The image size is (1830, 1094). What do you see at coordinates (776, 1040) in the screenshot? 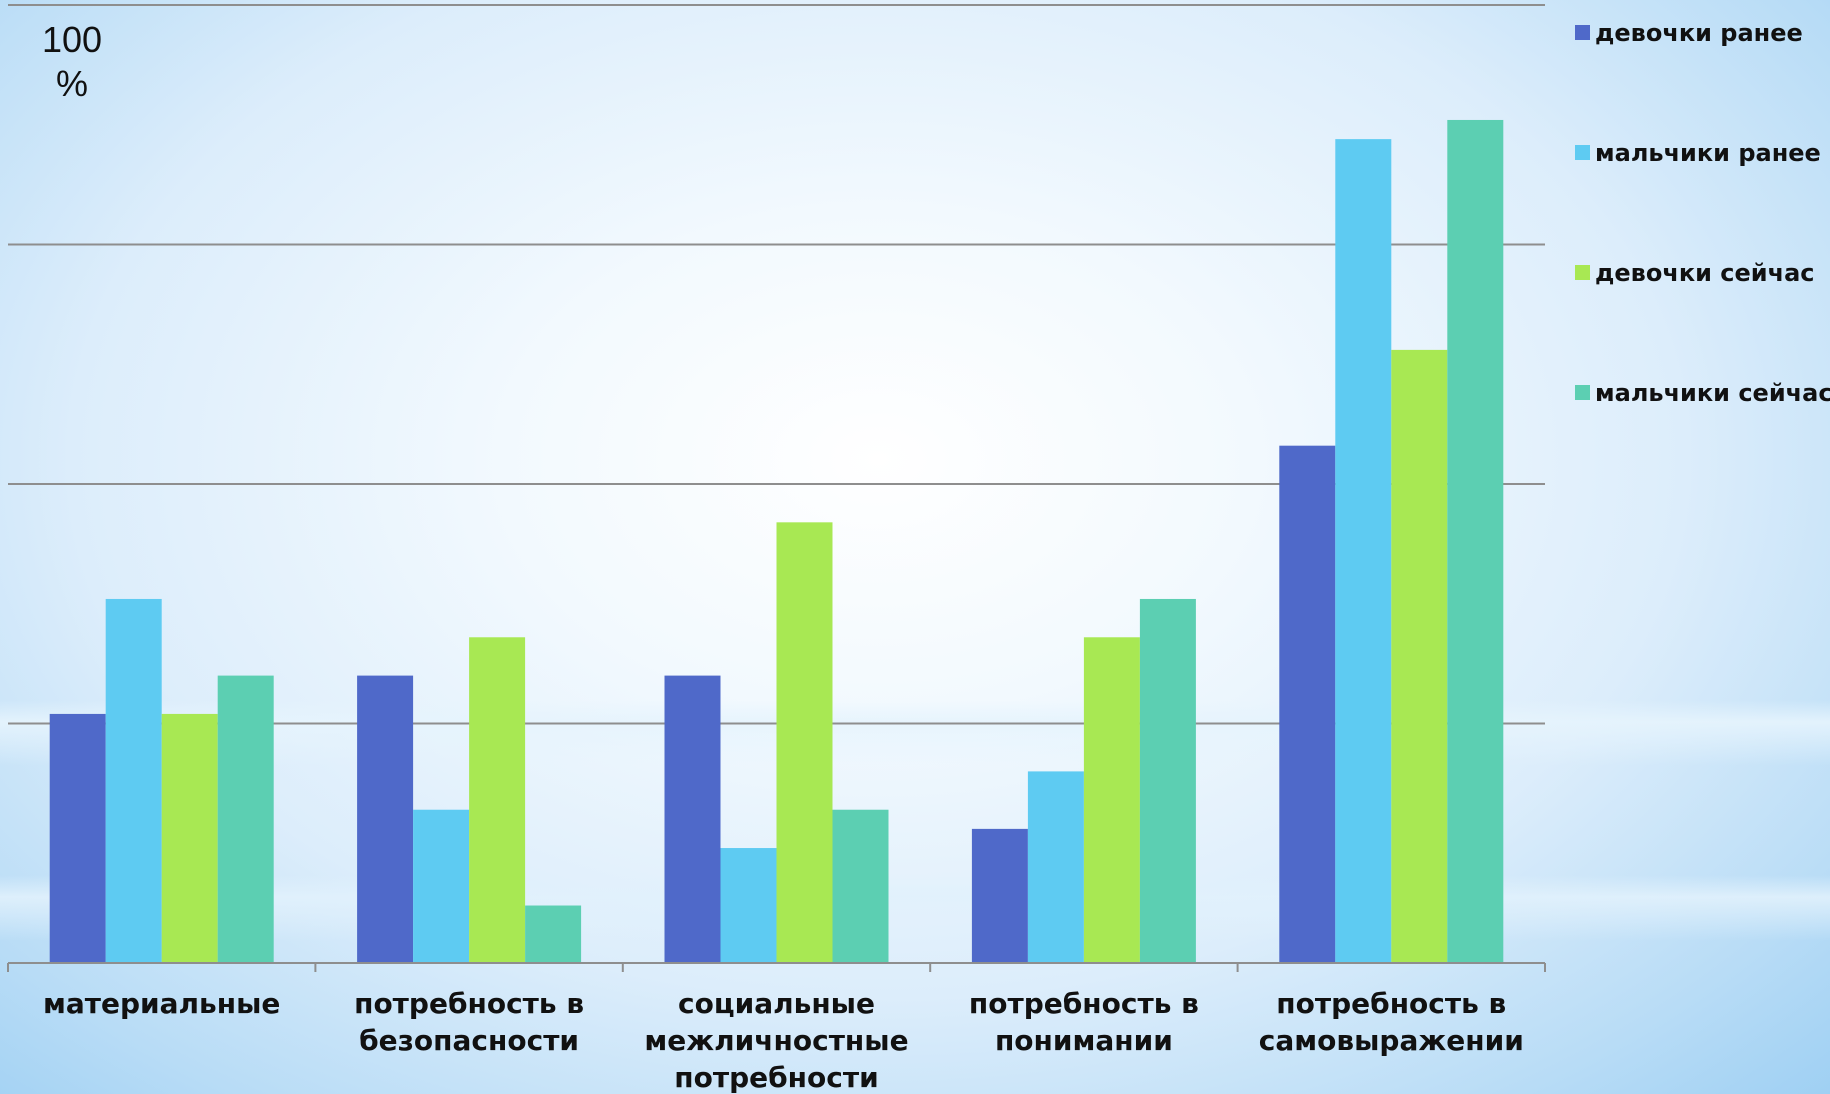
I see `category-label: социальные межличностные потребности` at bounding box center [776, 1040].